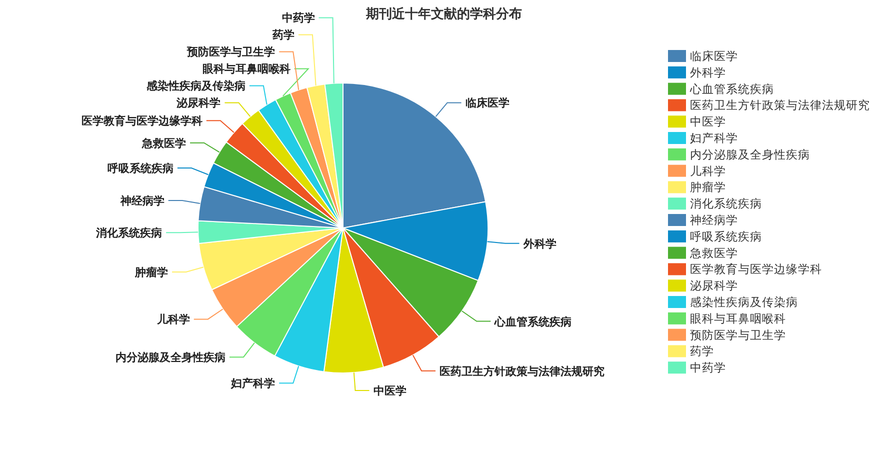 This screenshot has width=889, height=461. I want to click on legend-label: 心血管系统疾病, so click(731, 89).